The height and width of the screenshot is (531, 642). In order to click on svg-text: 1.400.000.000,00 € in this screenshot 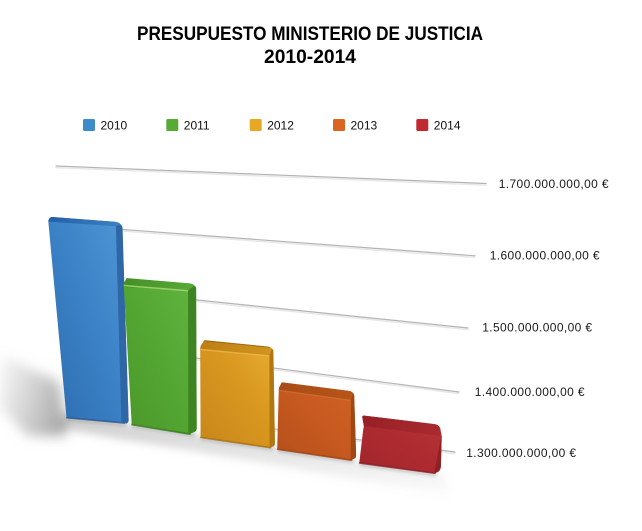, I will do `click(530, 392)`.